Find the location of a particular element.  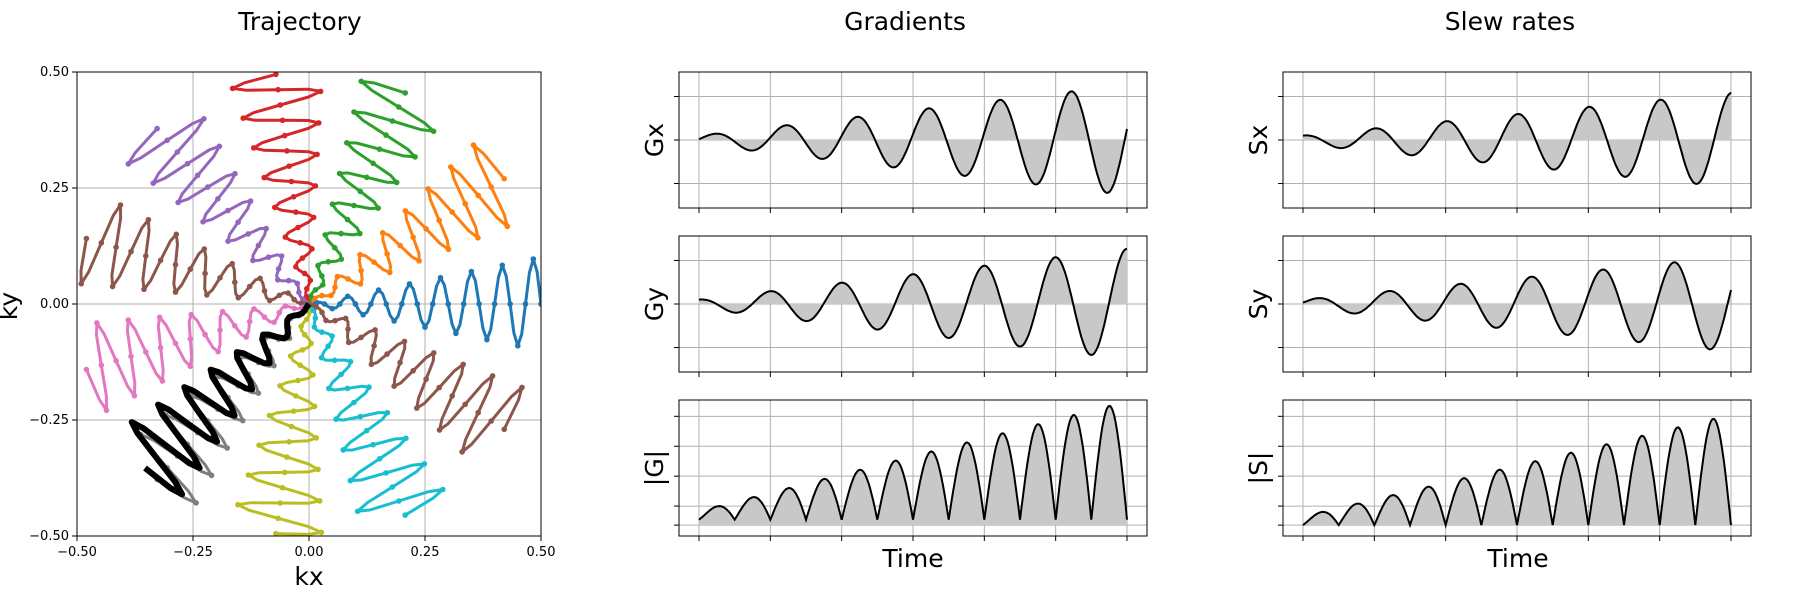

slew-rates-subplot: |S| is located at coordinates (1498, 470).